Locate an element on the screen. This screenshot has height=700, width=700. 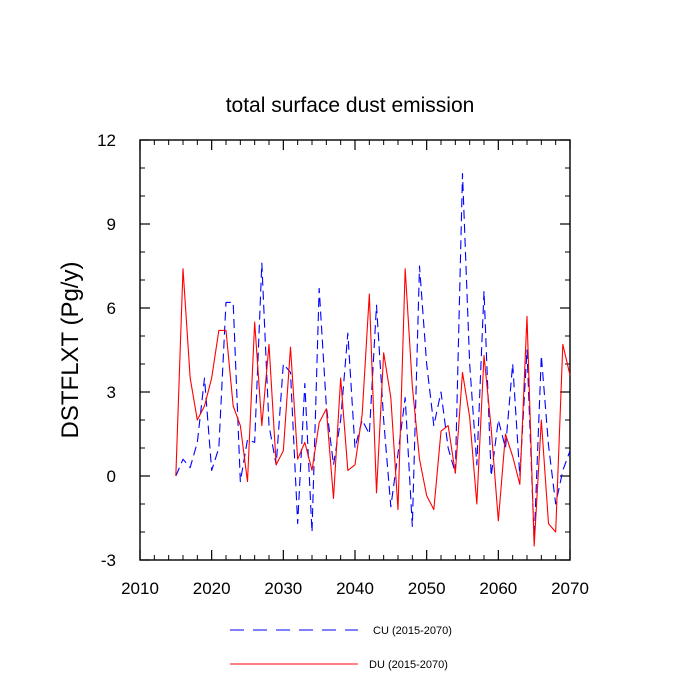
legend: CU (2015-2070) DU (2015-2070) is located at coordinates (341, 648).